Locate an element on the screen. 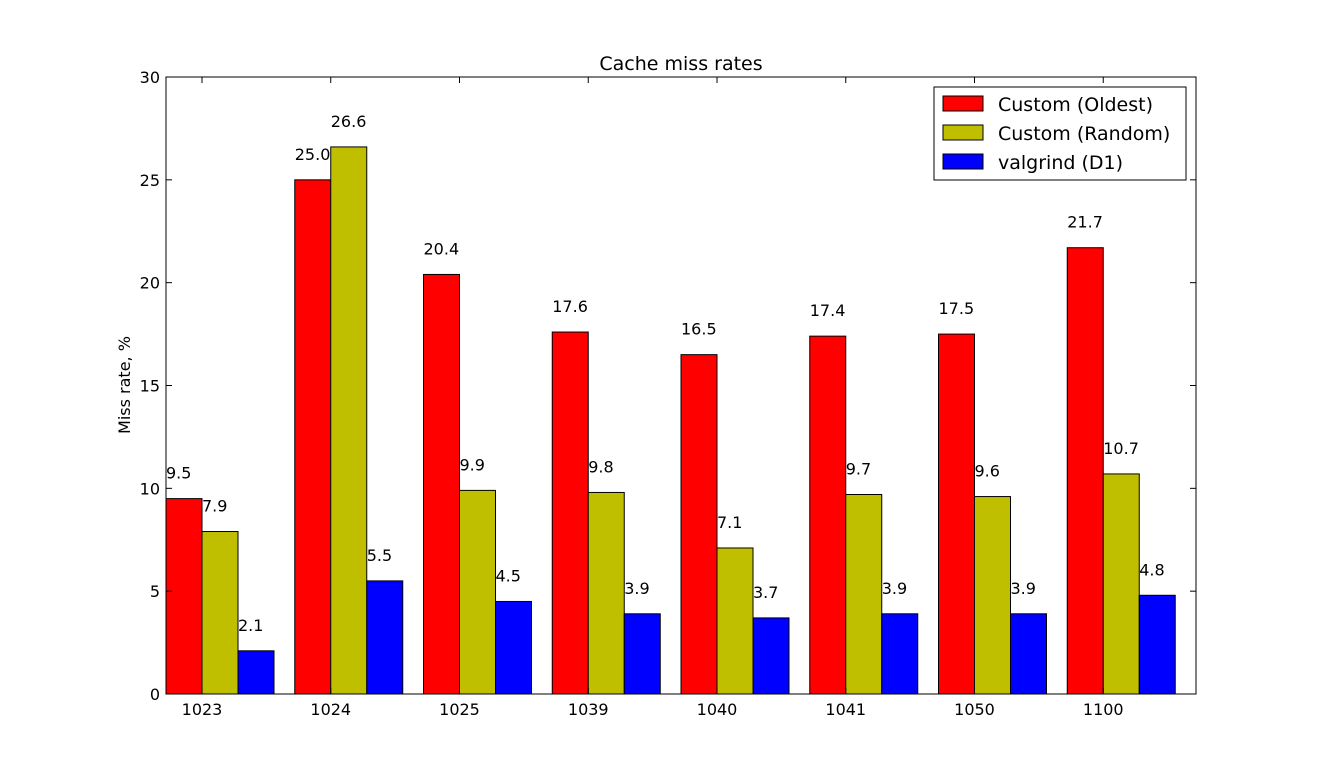 This screenshot has height=771, width=1328. data-label: 21.7 is located at coordinates (1085, 222).